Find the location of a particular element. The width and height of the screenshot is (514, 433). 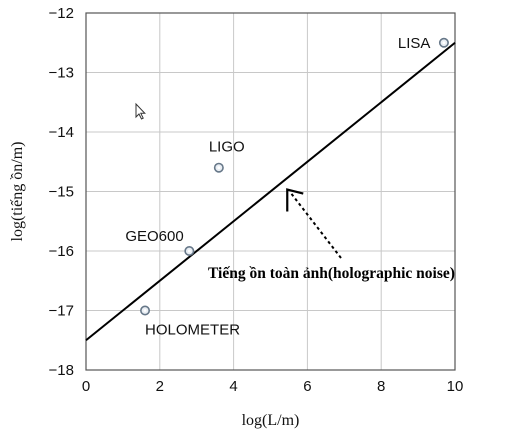

x-tick-label: 6 is located at coordinates (307, 386).